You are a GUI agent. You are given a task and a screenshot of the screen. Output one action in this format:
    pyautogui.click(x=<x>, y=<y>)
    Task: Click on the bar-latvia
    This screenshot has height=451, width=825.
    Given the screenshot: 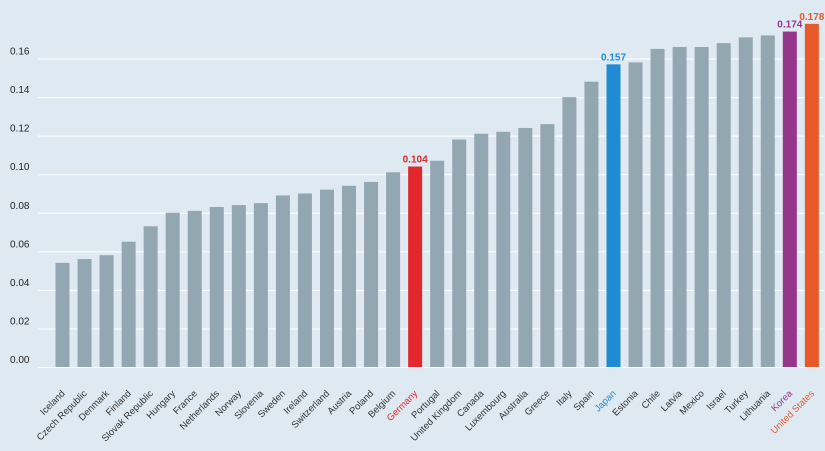 What is the action you would take?
    pyautogui.click(x=679, y=206)
    